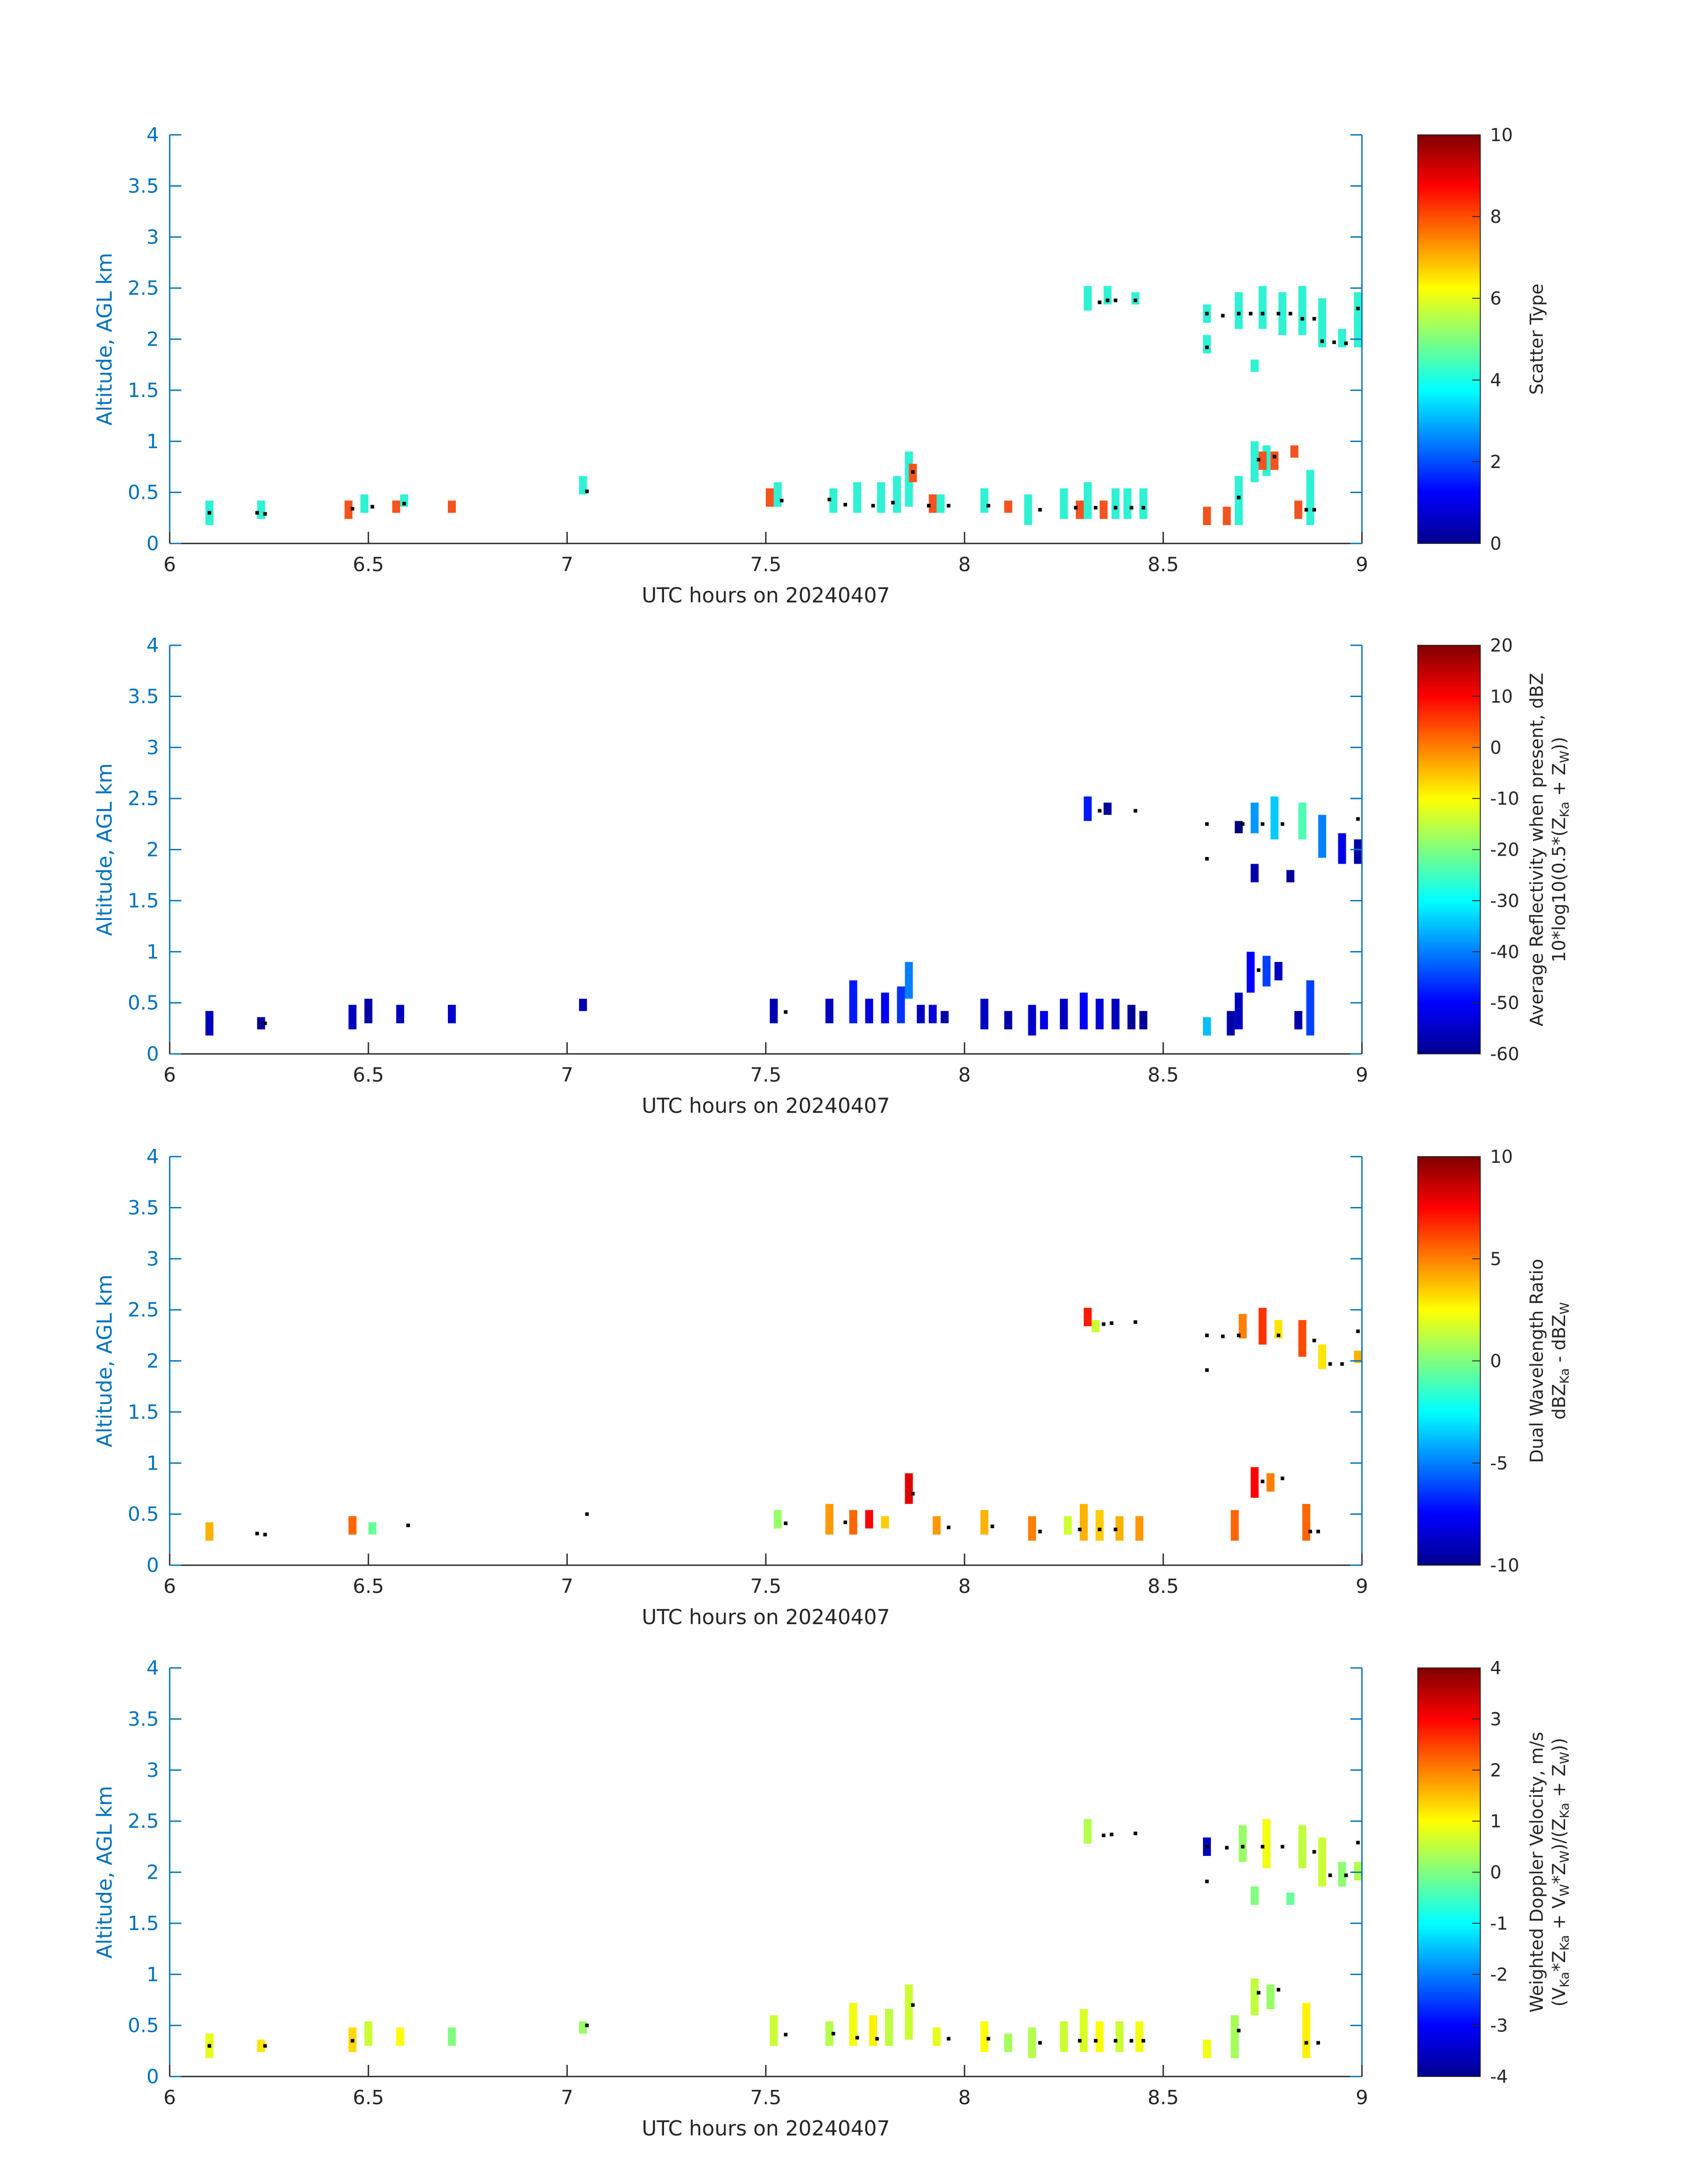 The image size is (1708, 2177). Describe the element at coordinates (169, 2097) in the screenshot. I see `x-tick-label: 6` at that location.